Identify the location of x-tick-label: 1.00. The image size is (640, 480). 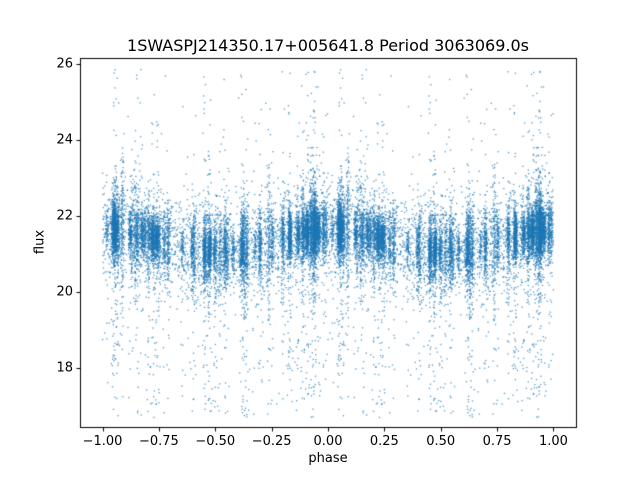
(553, 441).